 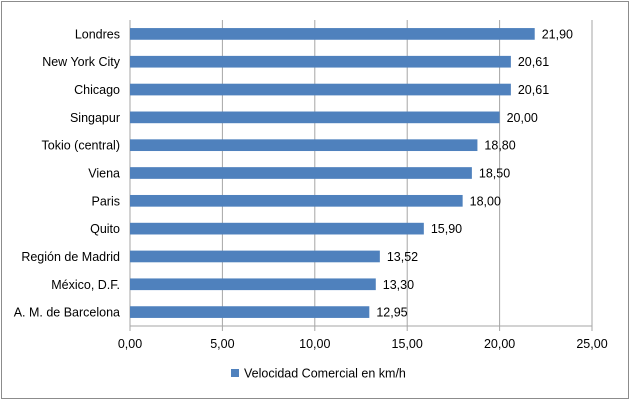 What do you see at coordinates (95, 118) in the screenshot?
I see `category-label: Singapur` at bounding box center [95, 118].